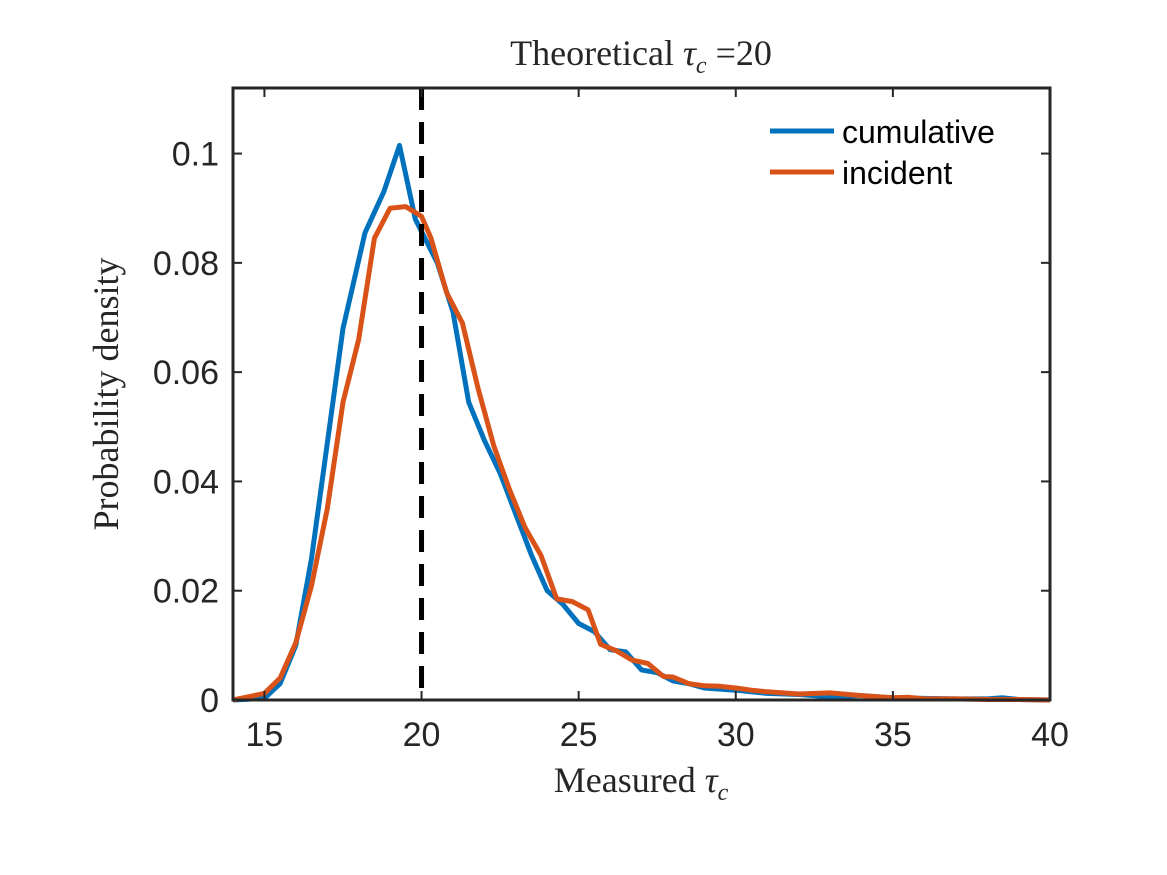 This screenshot has width=1167, height=875. Describe the element at coordinates (195, 155) in the screenshot. I see `y-tick-label: 0.1` at that location.